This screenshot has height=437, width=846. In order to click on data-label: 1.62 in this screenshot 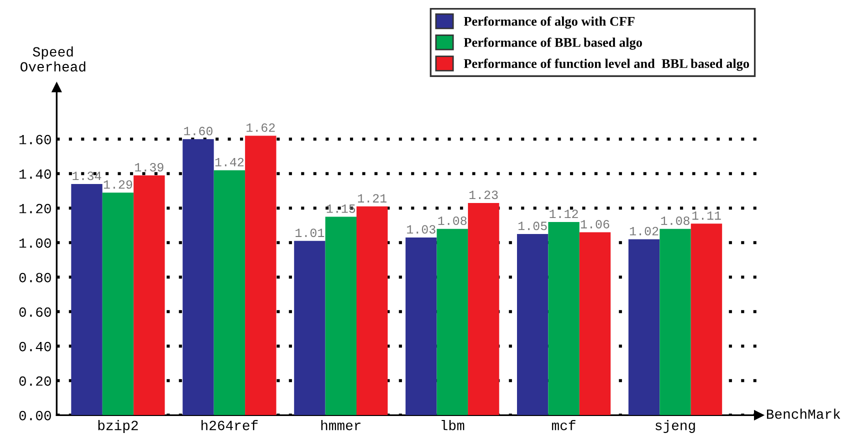, I will do `click(260, 127)`.